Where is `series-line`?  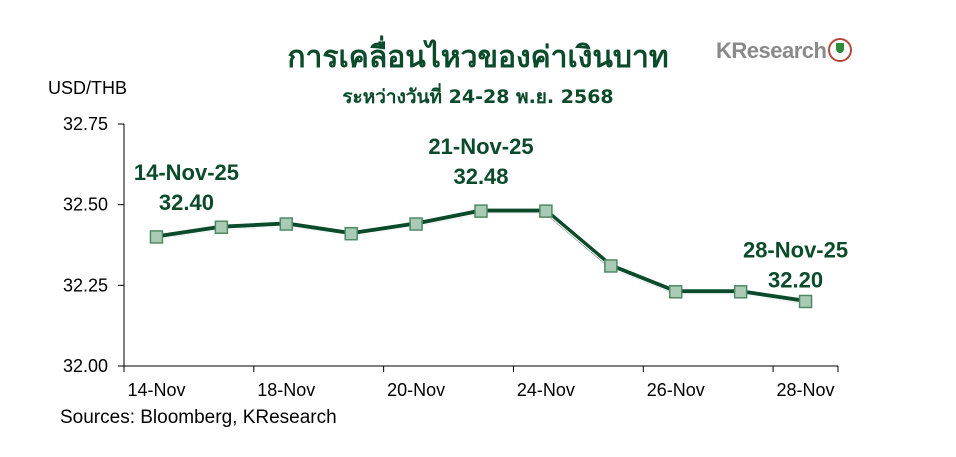
series-line is located at coordinates (481, 256).